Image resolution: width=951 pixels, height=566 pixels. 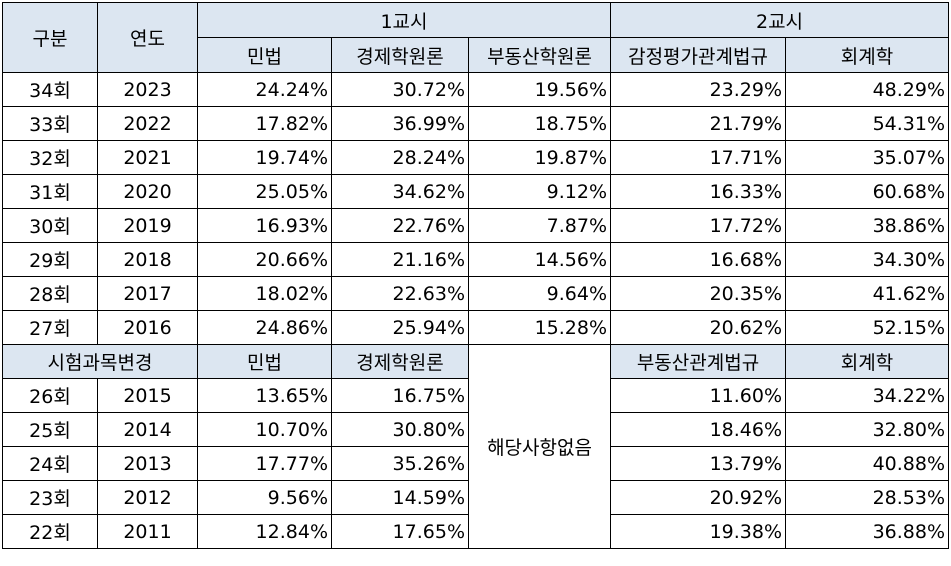 What do you see at coordinates (50, 497) in the screenshot?
I see `round-cell: 23회` at bounding box center [50, 497].